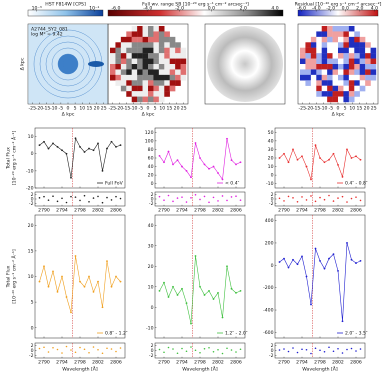 The width and height of the screenshot is (385, 385). What do you see at coordinates (164, 211) in the screenshot?
I see `x-tick-label: 2790` at bounding box center [164, 211].